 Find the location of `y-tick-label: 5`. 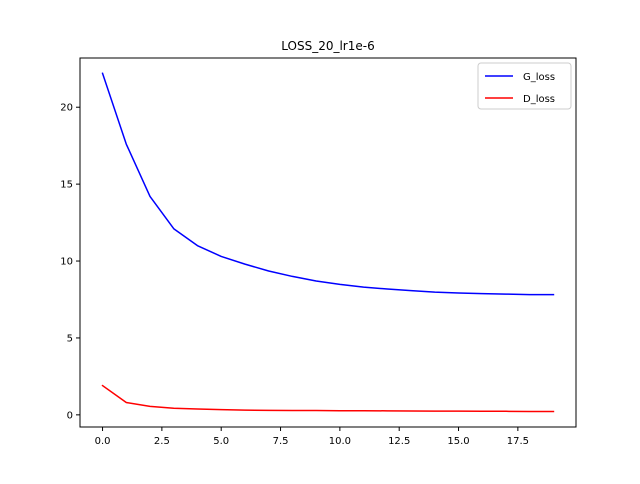

y-tick-label: 5 is located at coordinates (70, 338).